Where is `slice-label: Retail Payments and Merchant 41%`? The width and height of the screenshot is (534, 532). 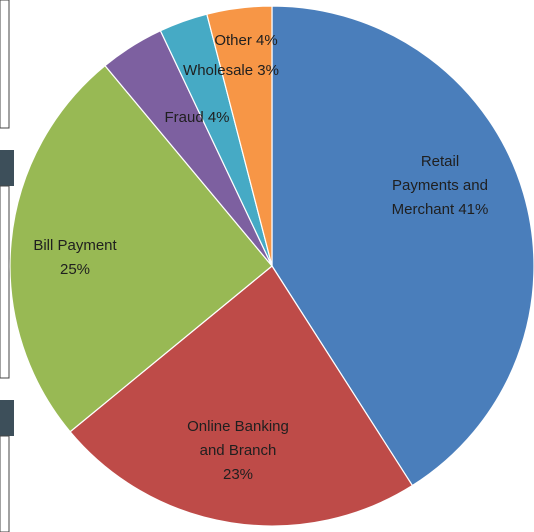 slice-label: Retail Payments and Merchant 41% is located at coordinates (440, 186).